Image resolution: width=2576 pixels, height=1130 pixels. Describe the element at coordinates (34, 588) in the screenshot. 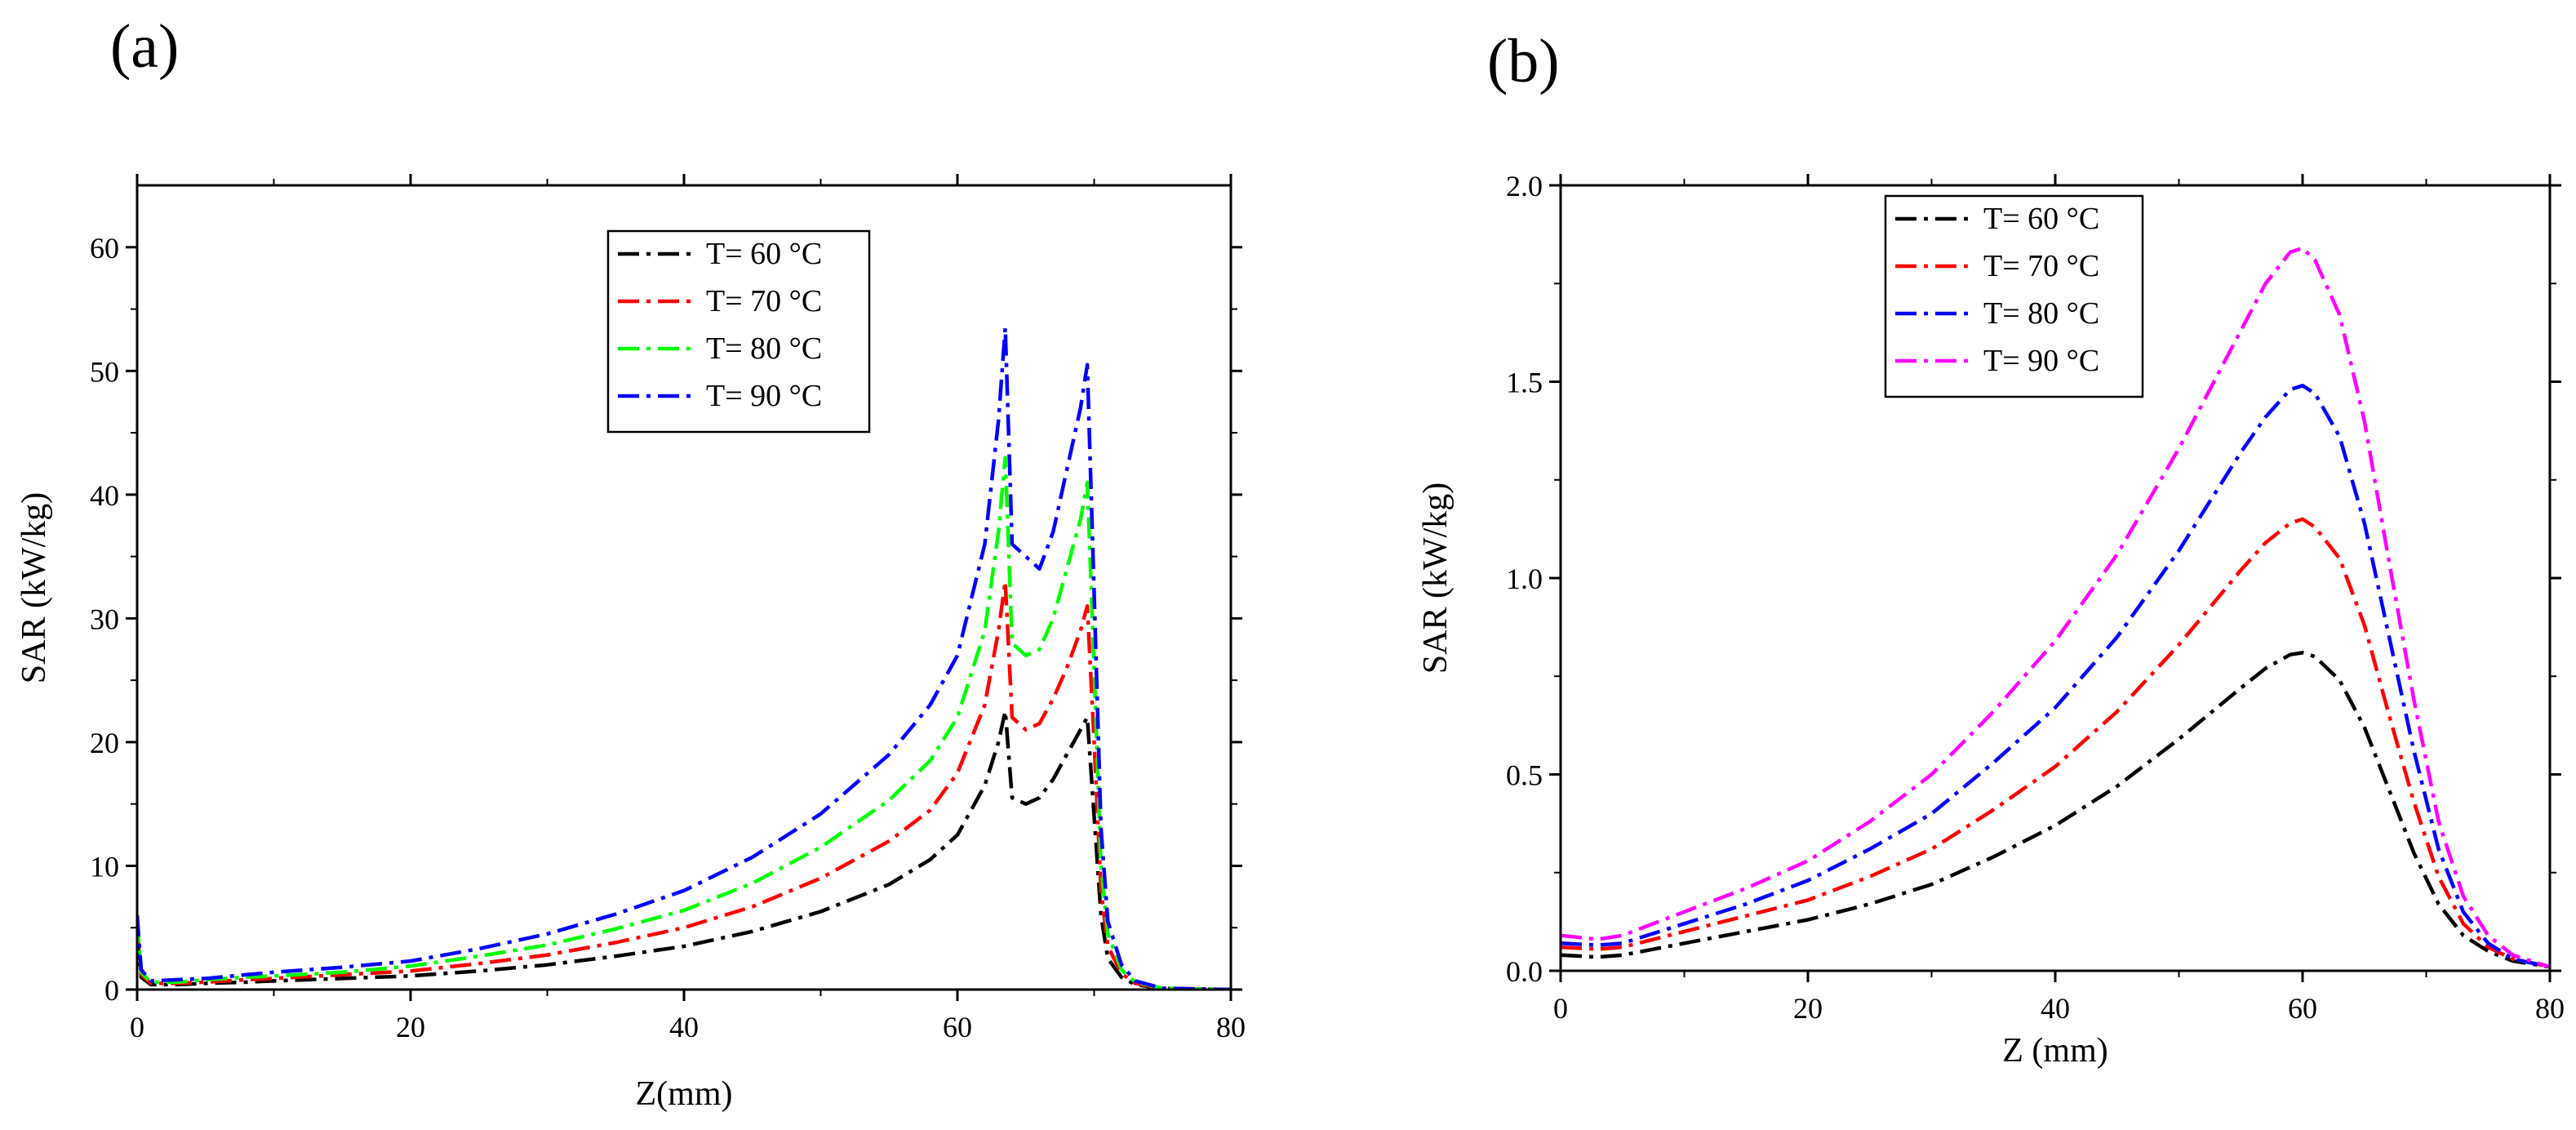

I see `panel-a-y-axis-label: SAR (kW/kg)` at that location.